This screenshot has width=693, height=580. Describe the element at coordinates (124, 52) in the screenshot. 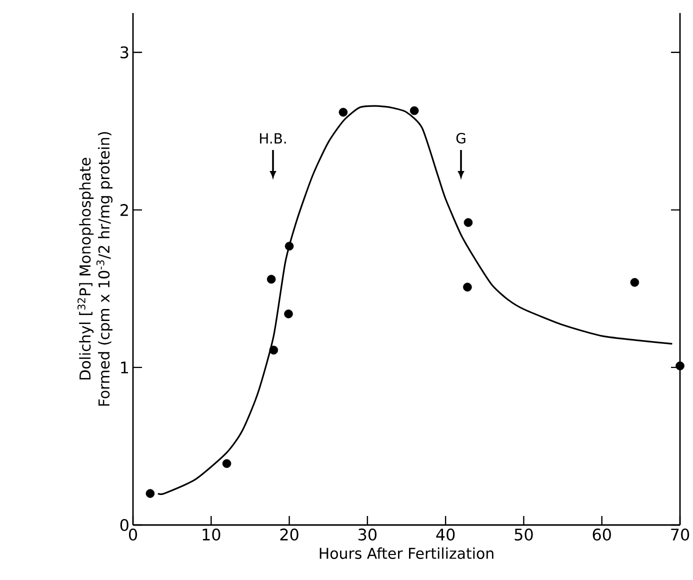

I see `y-tick-label: 3` at that location.